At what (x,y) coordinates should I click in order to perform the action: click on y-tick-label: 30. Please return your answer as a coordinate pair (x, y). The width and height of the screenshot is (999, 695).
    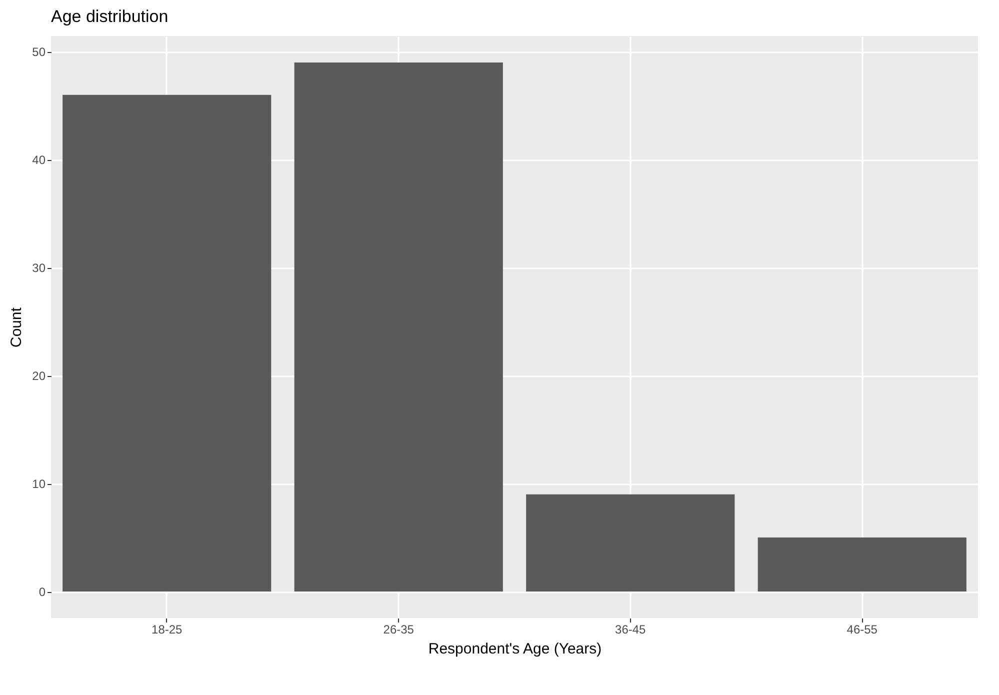
    Looking at the image, I should click on (39, 268).